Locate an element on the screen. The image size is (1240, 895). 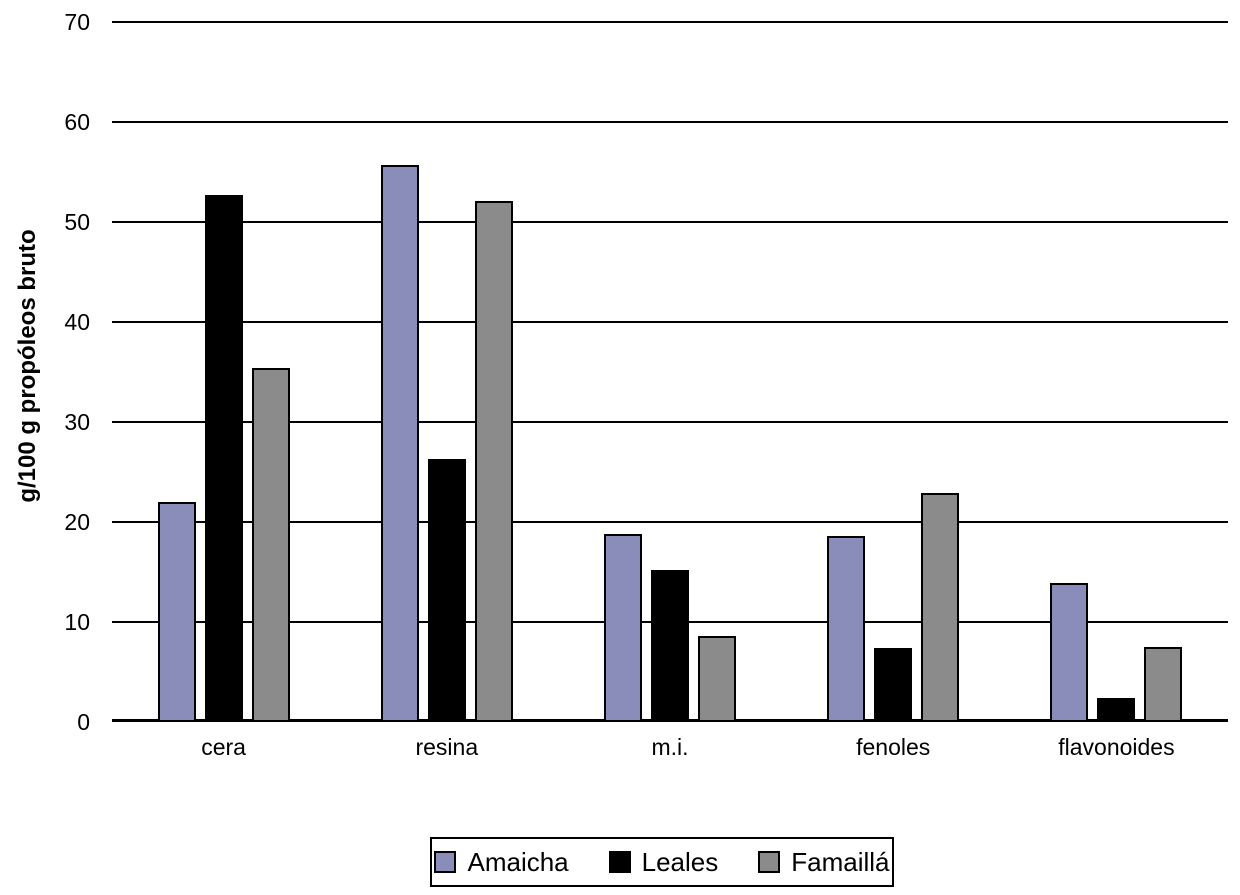
x-tick-label-fenoles: fenoles is located at coordinates (893, 747).